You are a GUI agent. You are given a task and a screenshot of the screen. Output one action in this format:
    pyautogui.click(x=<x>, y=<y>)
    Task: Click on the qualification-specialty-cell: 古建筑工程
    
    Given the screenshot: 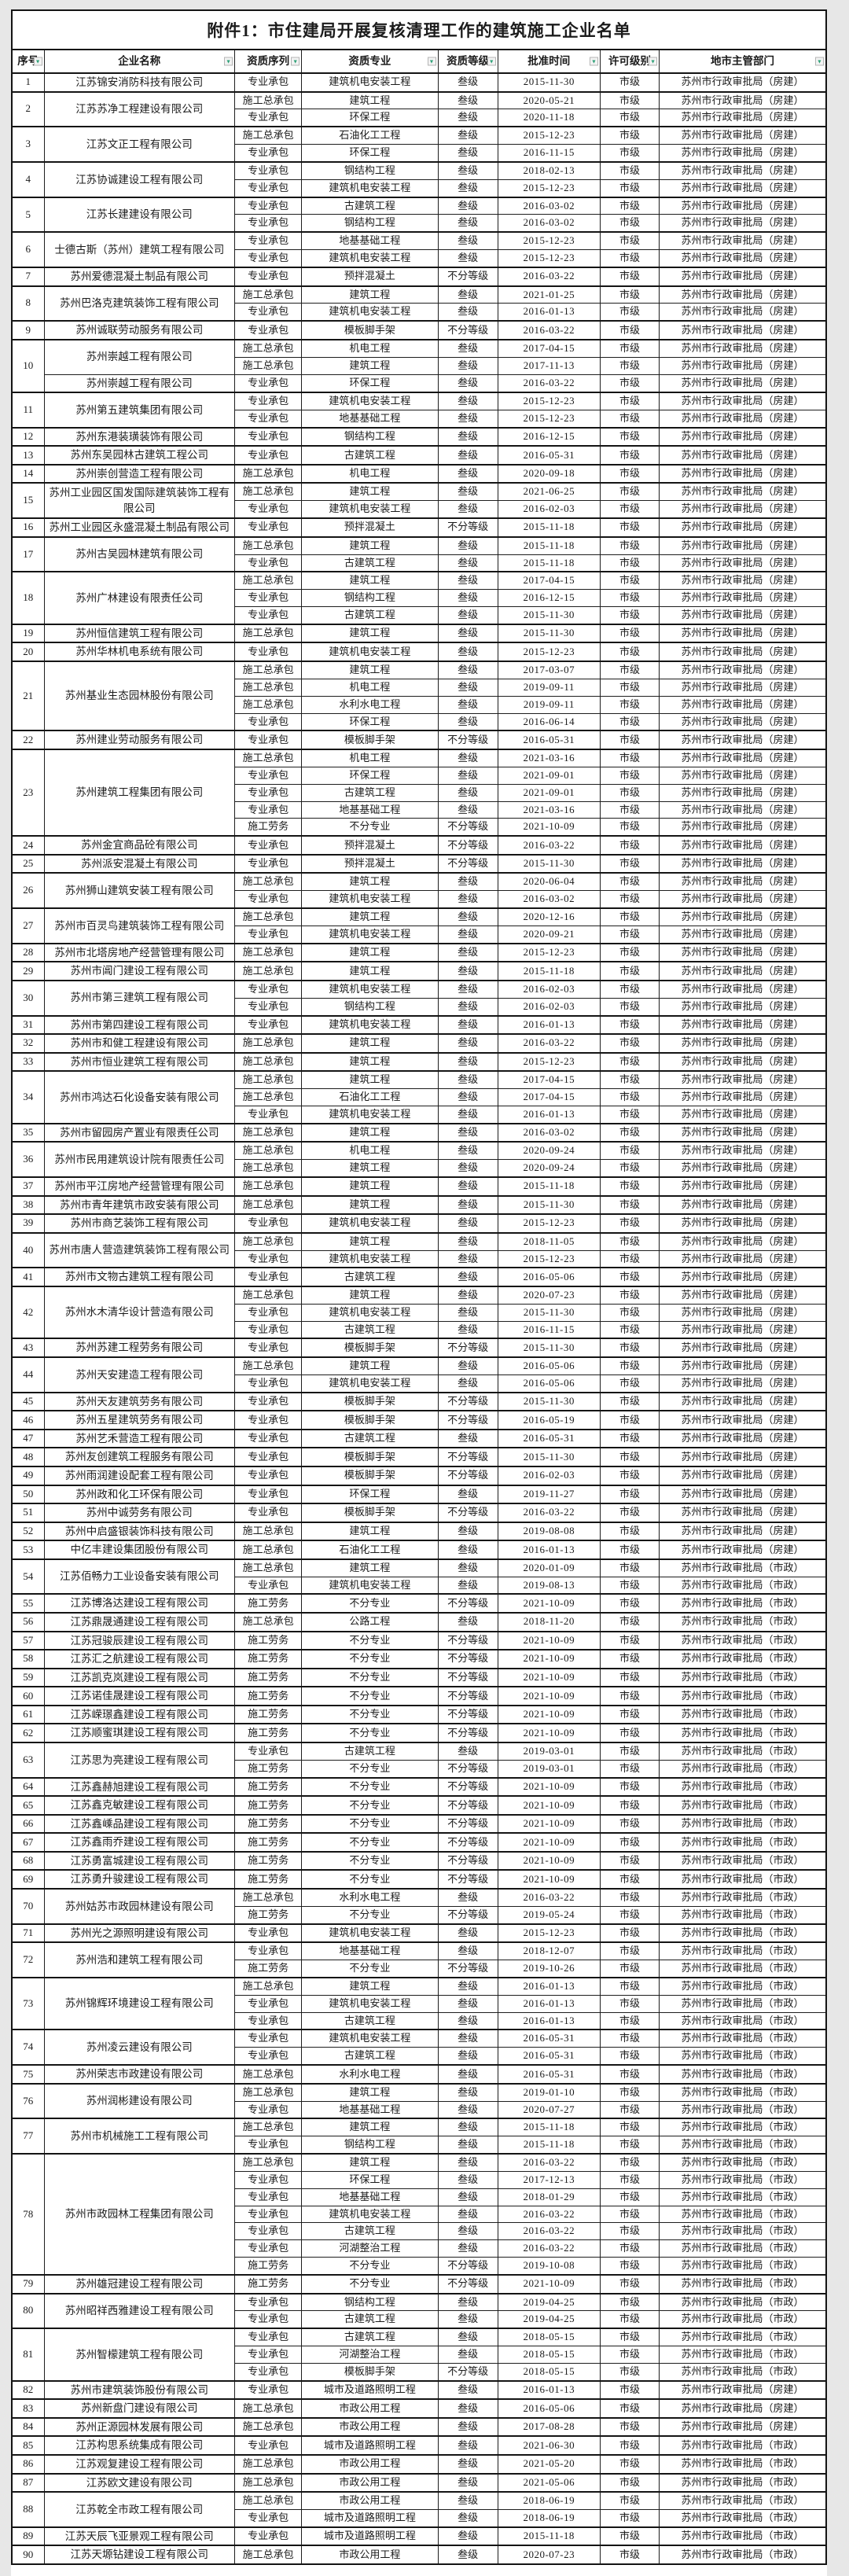 What is the action you would take?
    pyautogui.click(x=370, y=1438)
    